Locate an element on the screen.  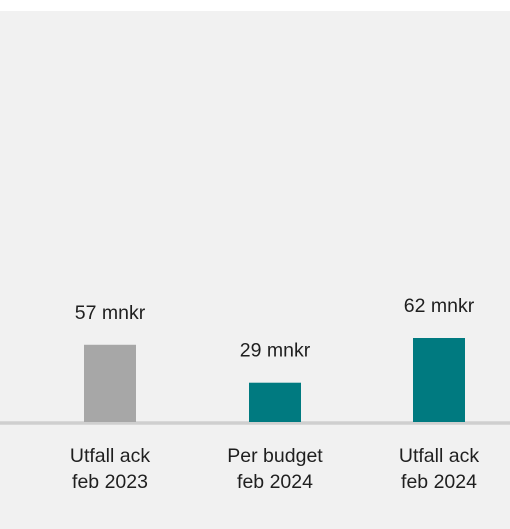
category-label-2-line-1: Per budget is located at coordinates (275, 456).